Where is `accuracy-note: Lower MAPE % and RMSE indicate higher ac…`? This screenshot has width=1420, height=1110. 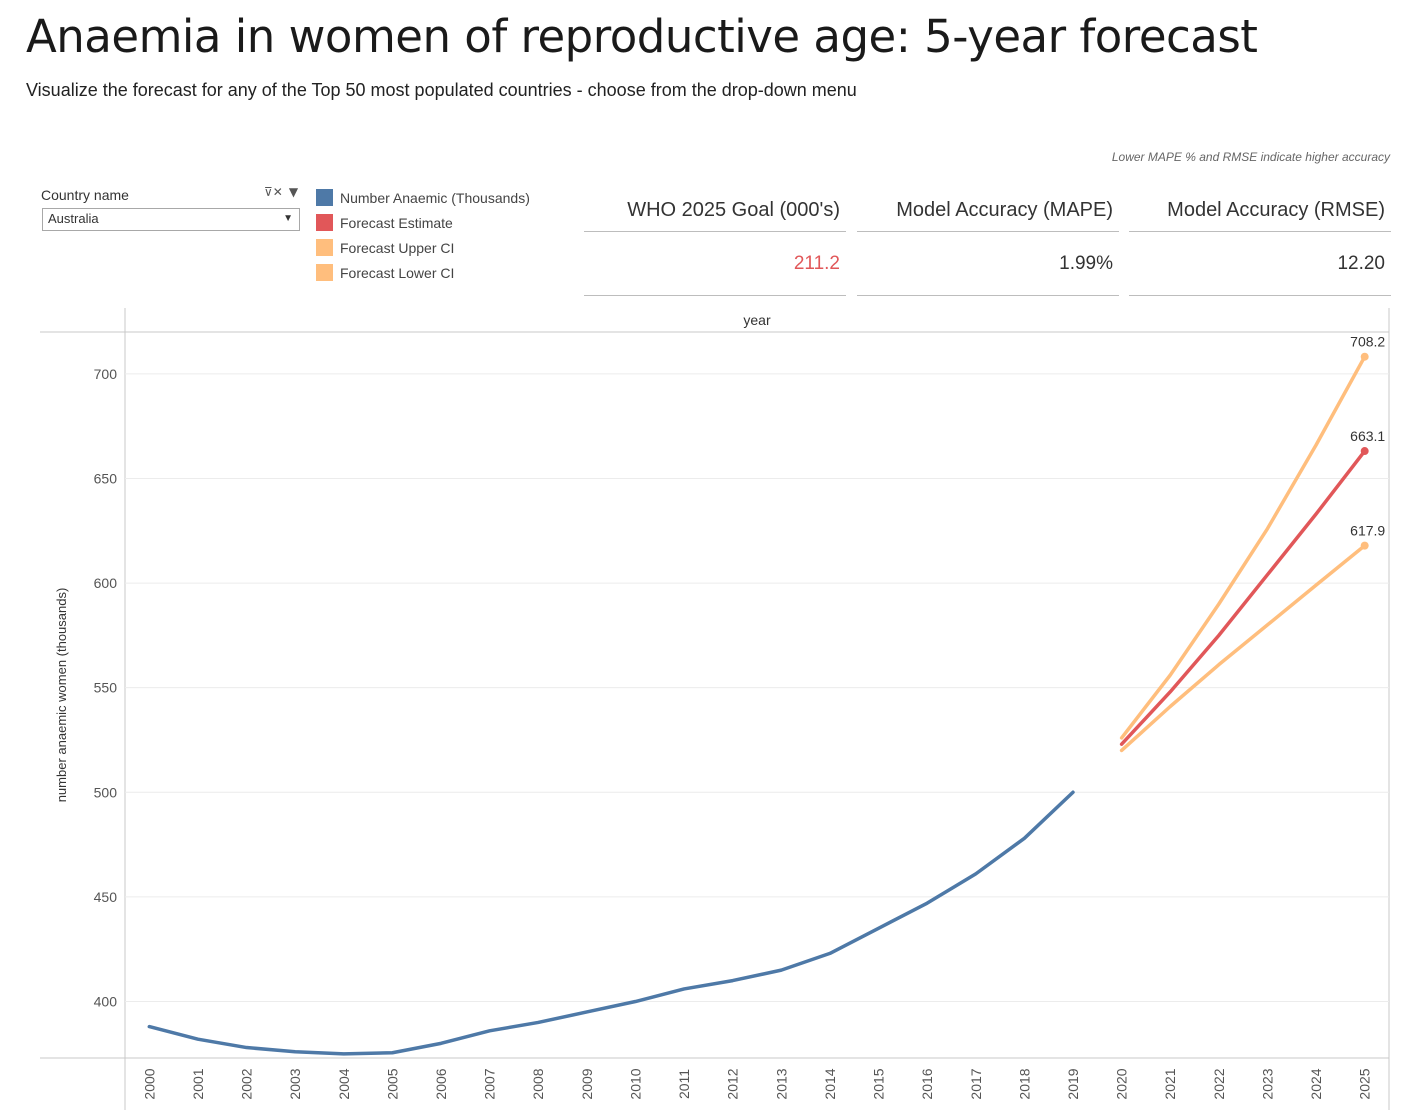
accuracy-note: Lower MAPE % and RMSE indicate higher ac… is located at coordinates (1250, 157).